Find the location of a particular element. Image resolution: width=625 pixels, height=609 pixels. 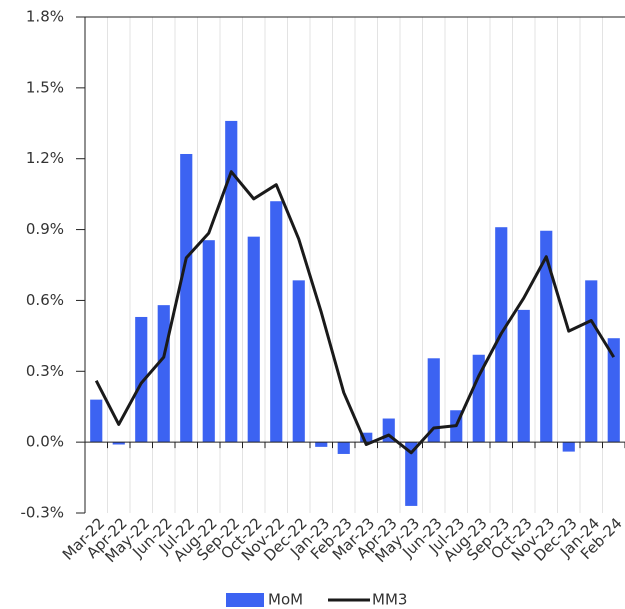

y-tick-label: -0.3% is located at coordinates (42, 513).